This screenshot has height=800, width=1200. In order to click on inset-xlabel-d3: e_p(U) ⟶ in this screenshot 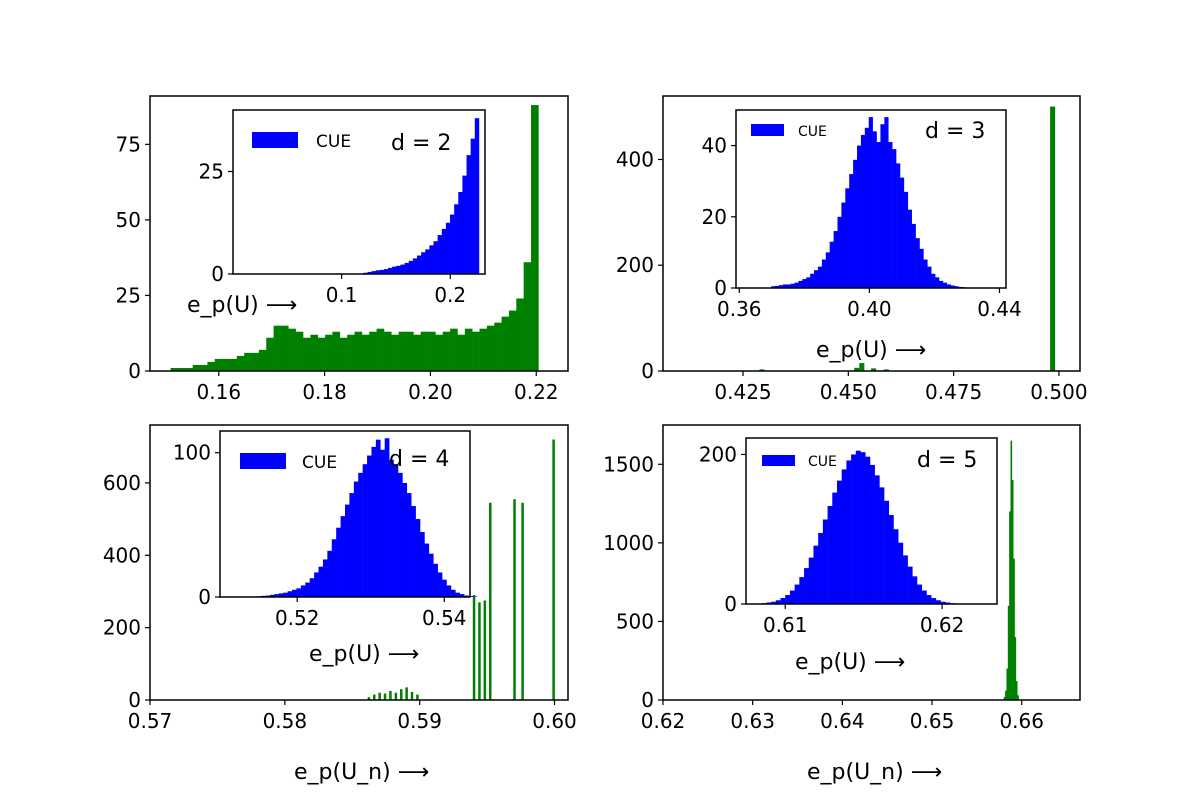, I will do `click(871, 350)`.